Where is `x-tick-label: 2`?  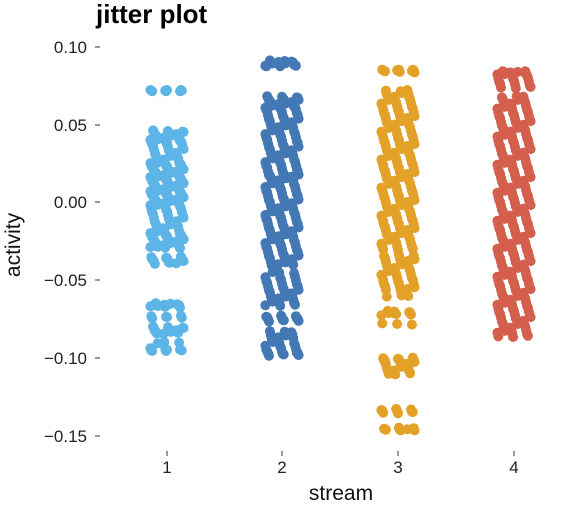
x-tick-label: 2 is located at coordinates (281, 467).